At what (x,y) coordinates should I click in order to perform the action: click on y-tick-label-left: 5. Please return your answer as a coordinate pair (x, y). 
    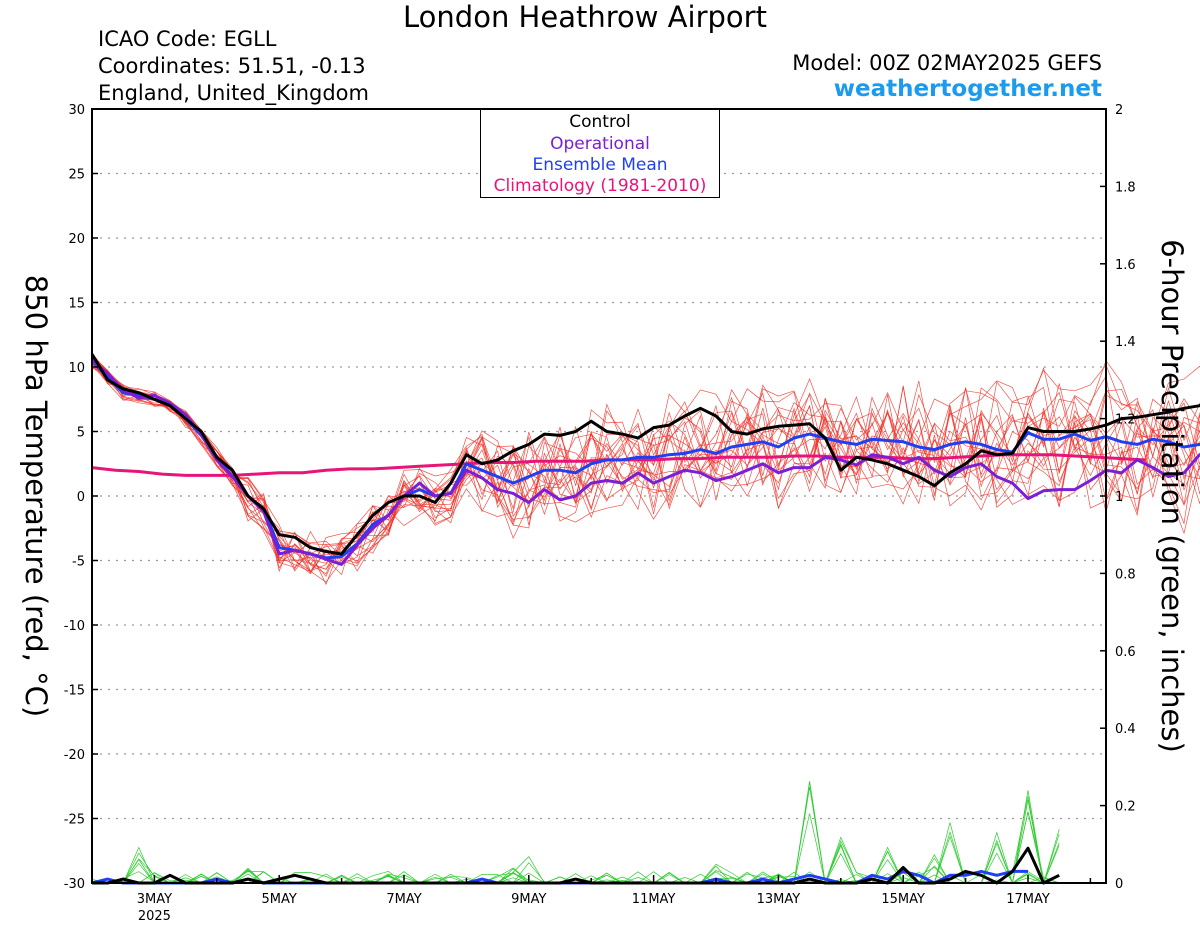
    Looking at the image, I should click on (81, 433).